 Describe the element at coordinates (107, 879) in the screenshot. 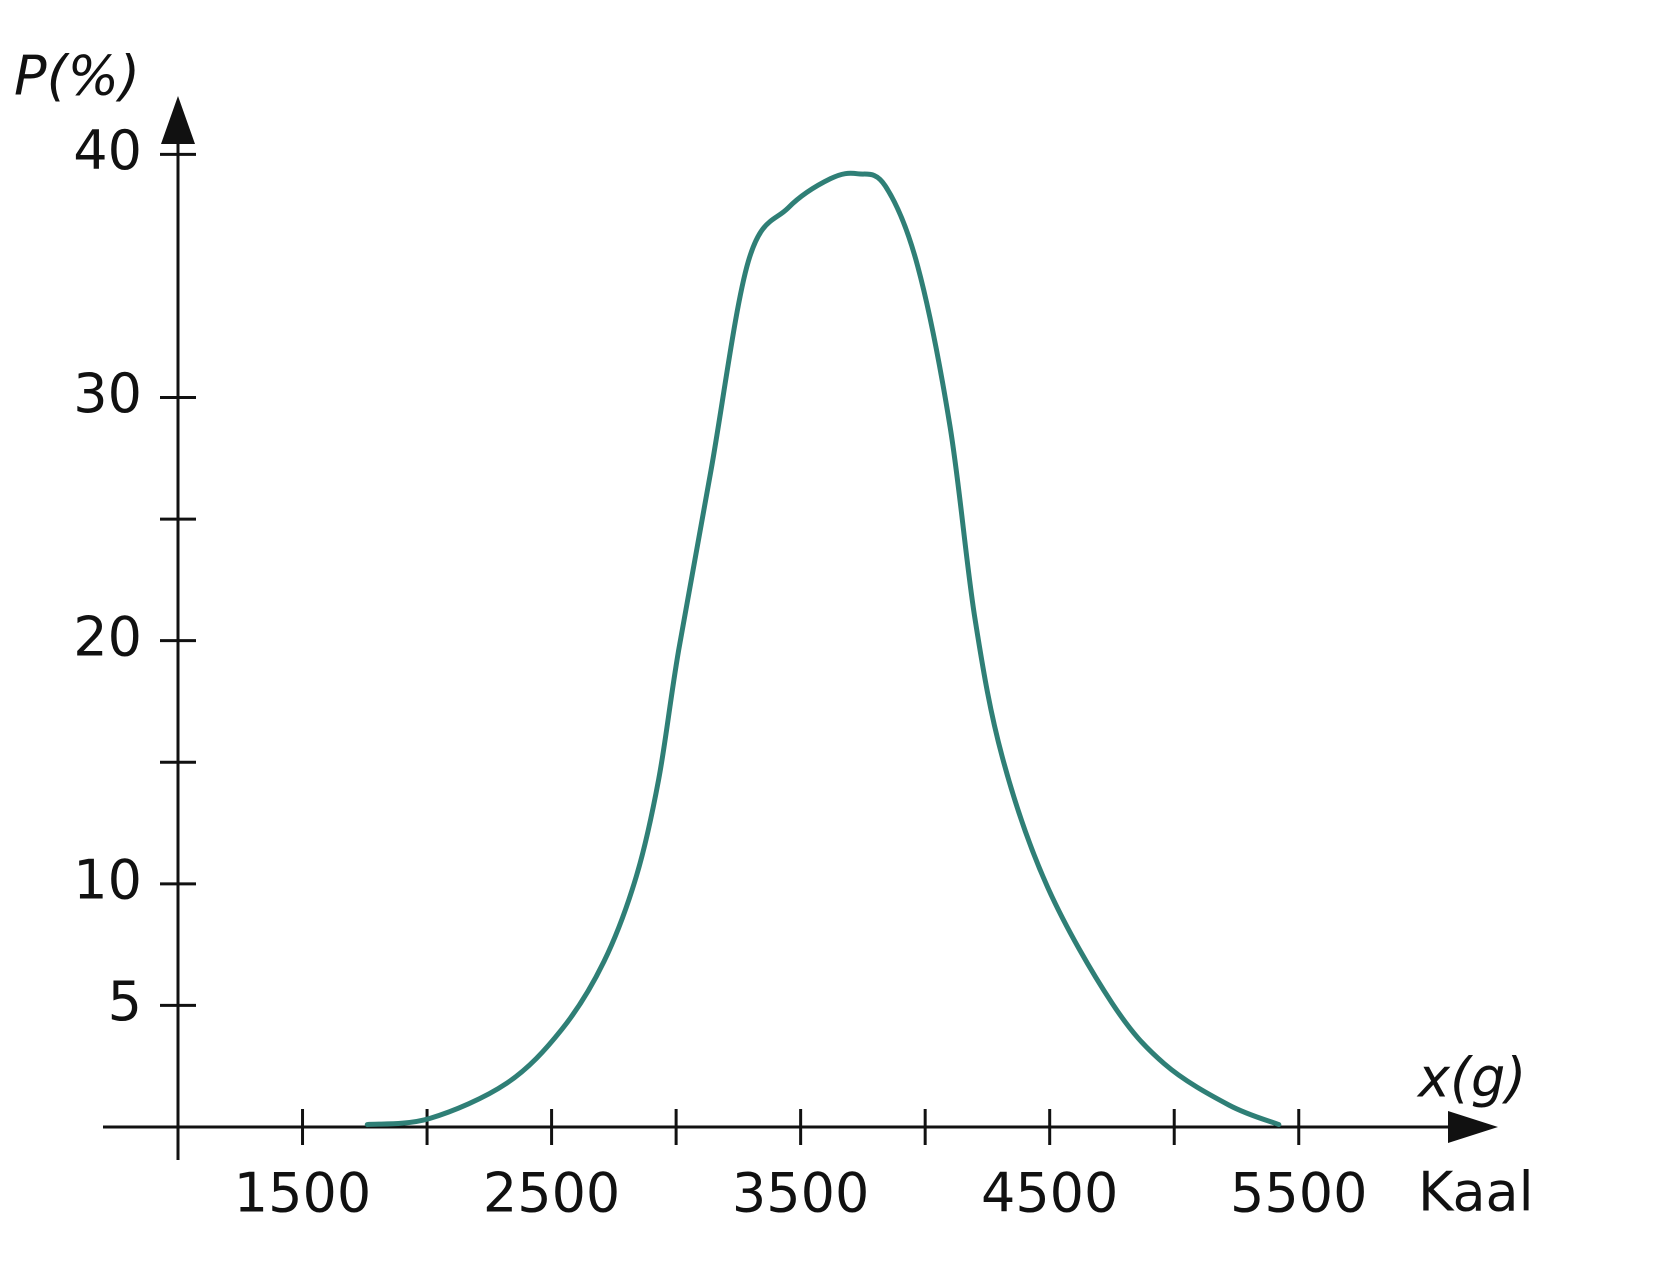

I see `y-tick-label: 10` at that location.